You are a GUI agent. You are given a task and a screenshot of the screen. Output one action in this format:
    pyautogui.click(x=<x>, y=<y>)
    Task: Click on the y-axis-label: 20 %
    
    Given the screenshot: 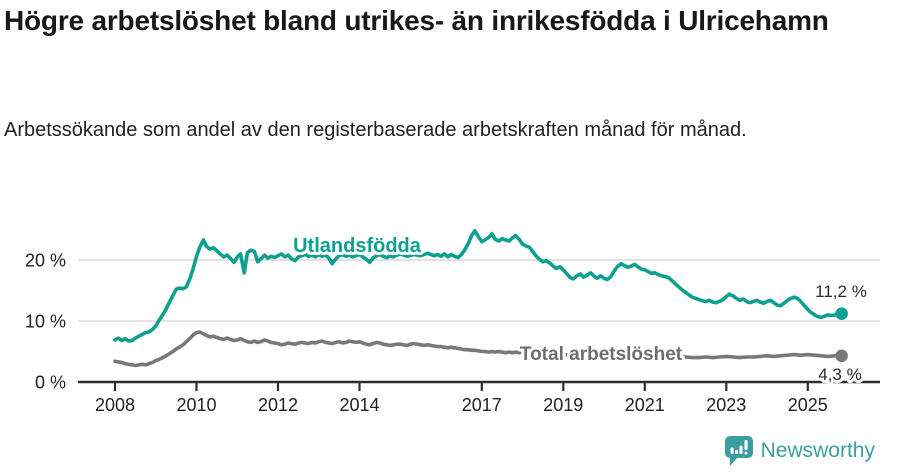 What is the action you would take?
    pyautogui.click(x=45, y=261)
    